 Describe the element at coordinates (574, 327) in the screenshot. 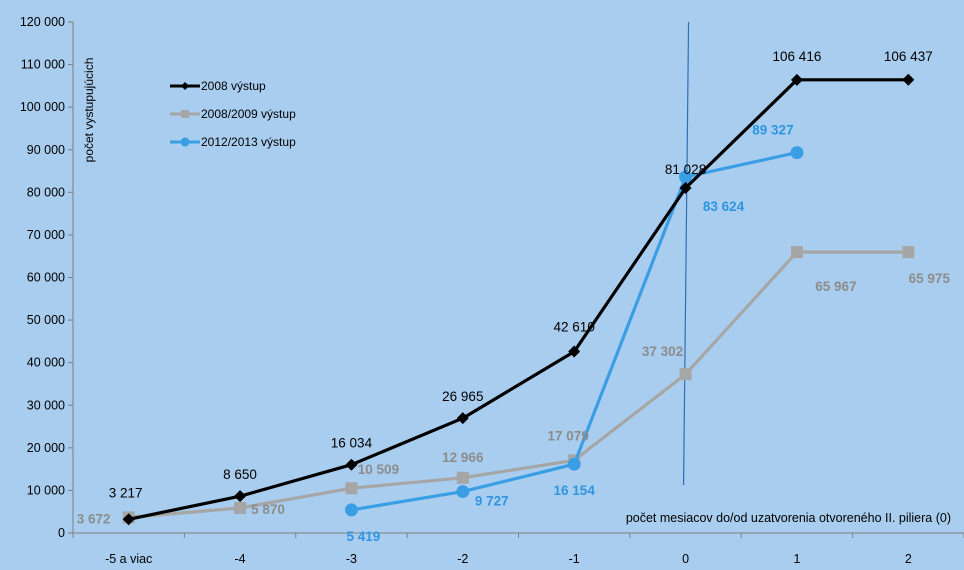

I see `data-label: 42 610` at that location.